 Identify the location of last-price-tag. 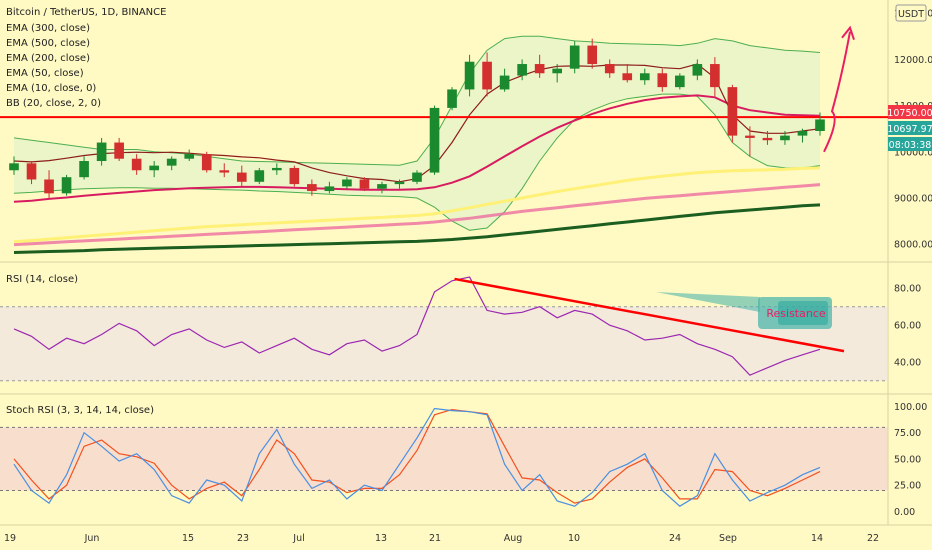
(910, 128).